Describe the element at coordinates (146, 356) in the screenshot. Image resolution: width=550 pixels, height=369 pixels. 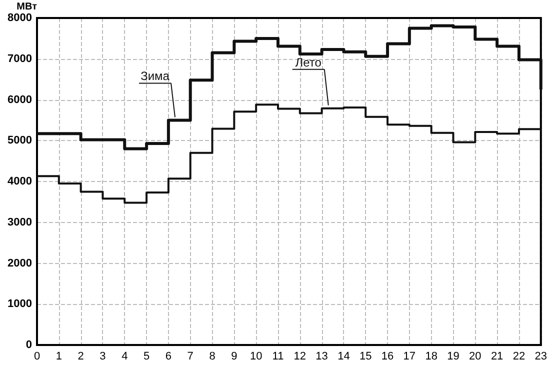
I see `x-tick-label: 5` at that location.